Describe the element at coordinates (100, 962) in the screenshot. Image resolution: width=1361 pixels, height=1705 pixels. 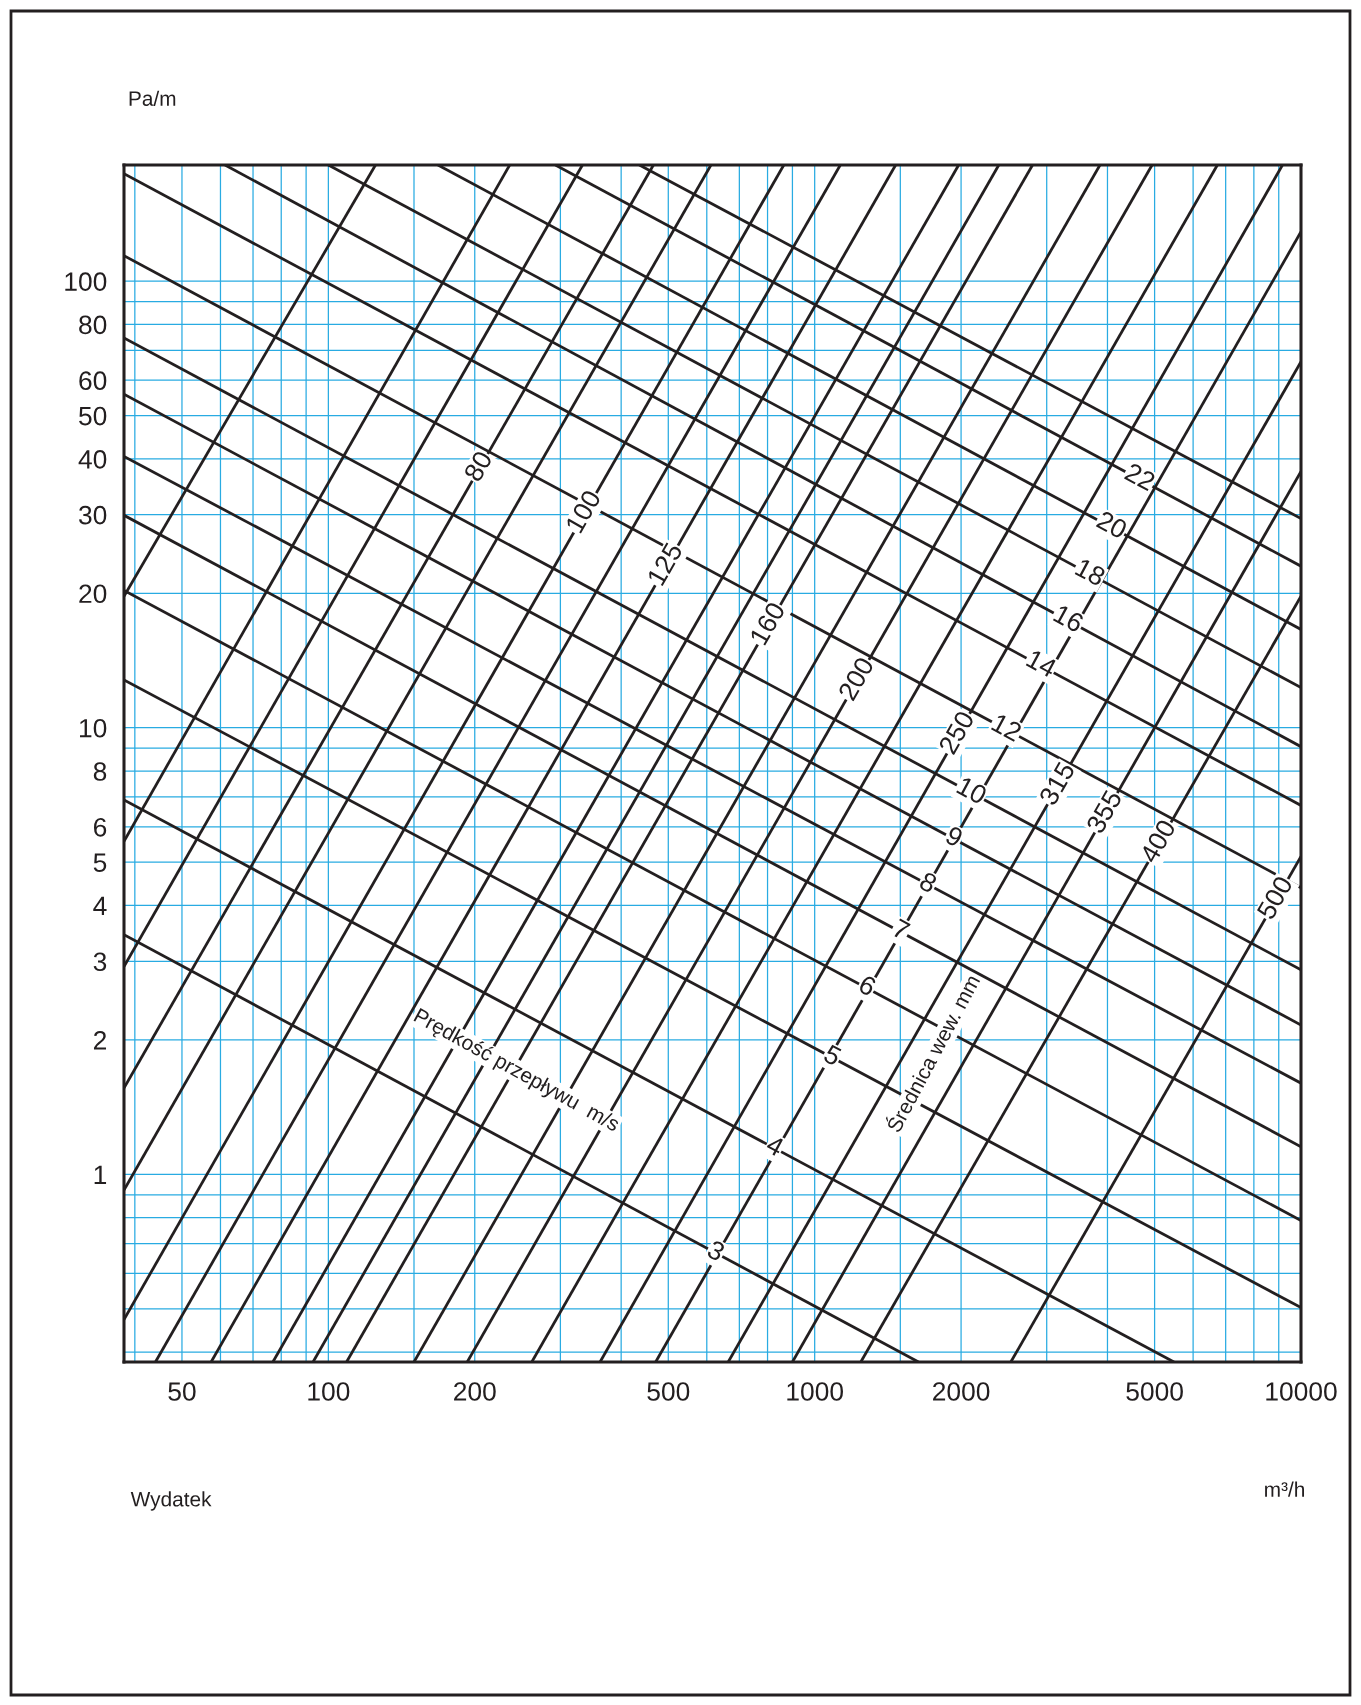
I see `y-tick-label: 3` at that location.